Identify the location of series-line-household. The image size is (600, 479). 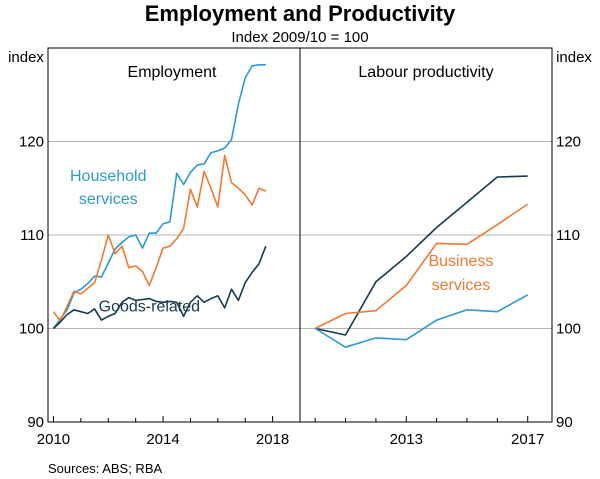
(421, 321).